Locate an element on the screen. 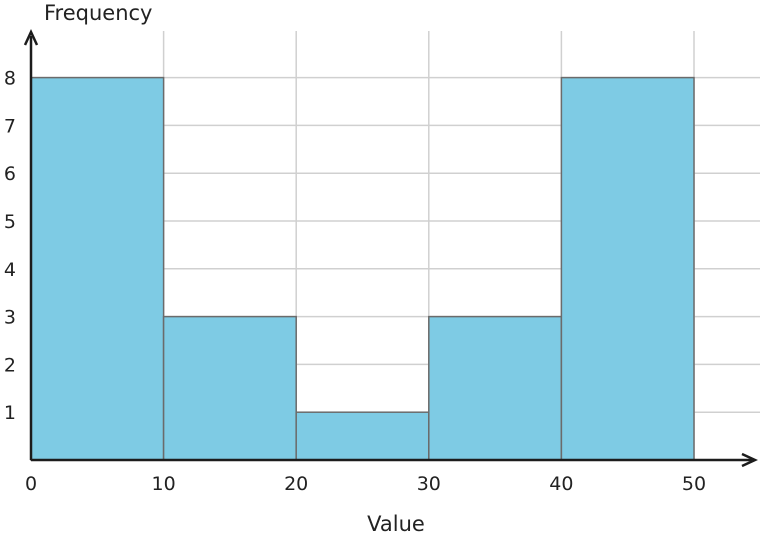  y-tick-label: 2 is located at coordinates (10, 365).